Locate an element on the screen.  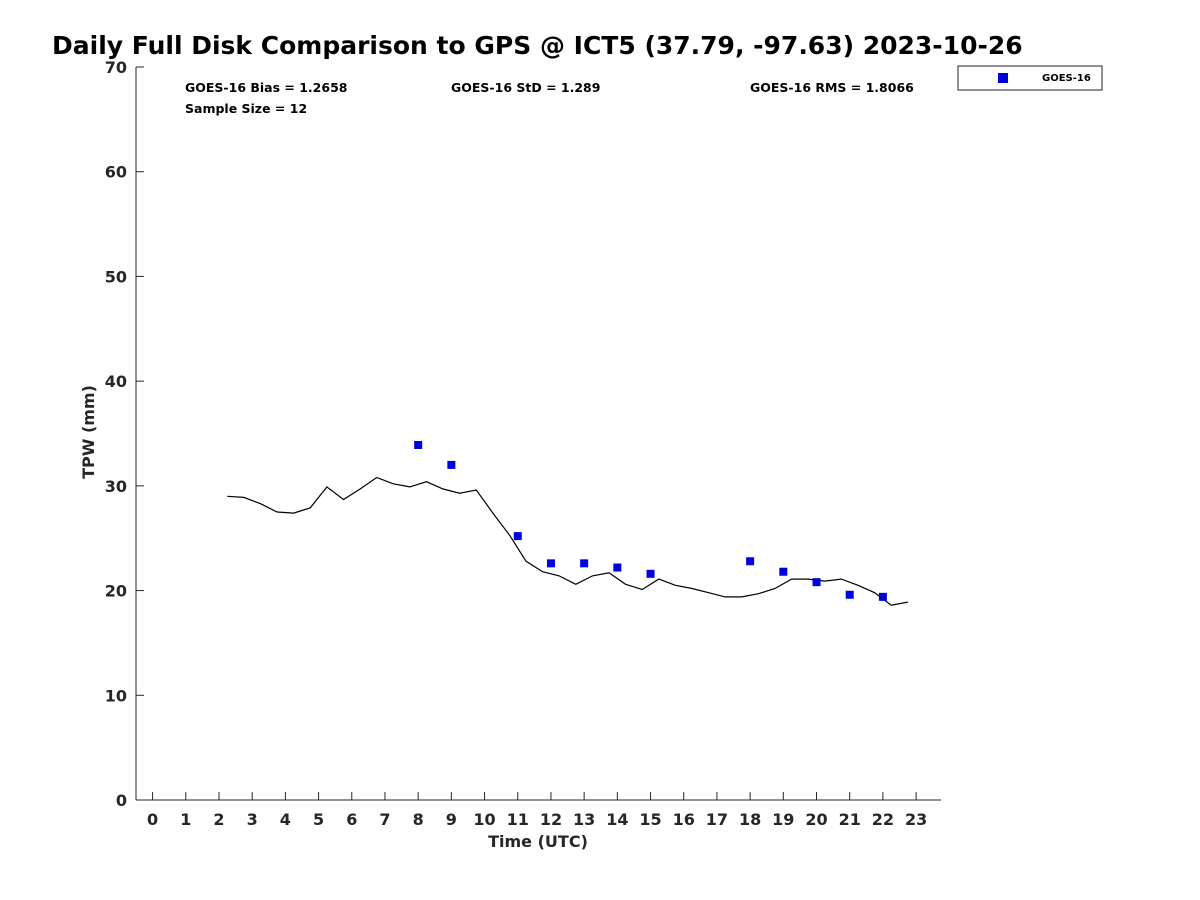
x-tick-label: 22 is located at coordinates (883, 819).